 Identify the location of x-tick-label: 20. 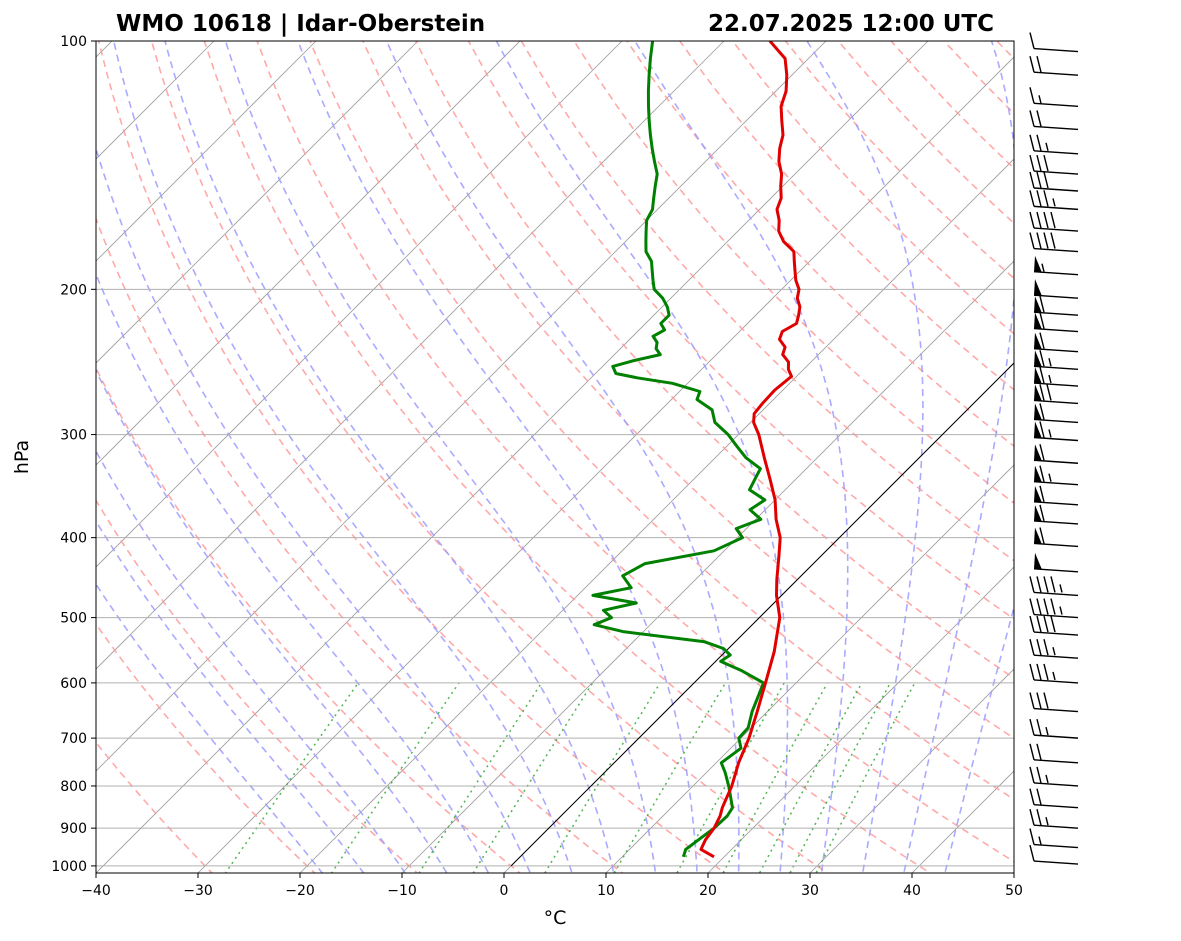
(708, 891).